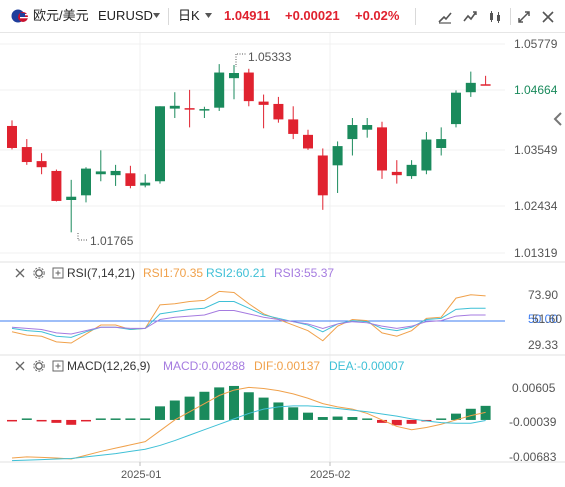 The width and height of the screenshot is (565, 487). I want to click on dif-line, so click(248, 423).